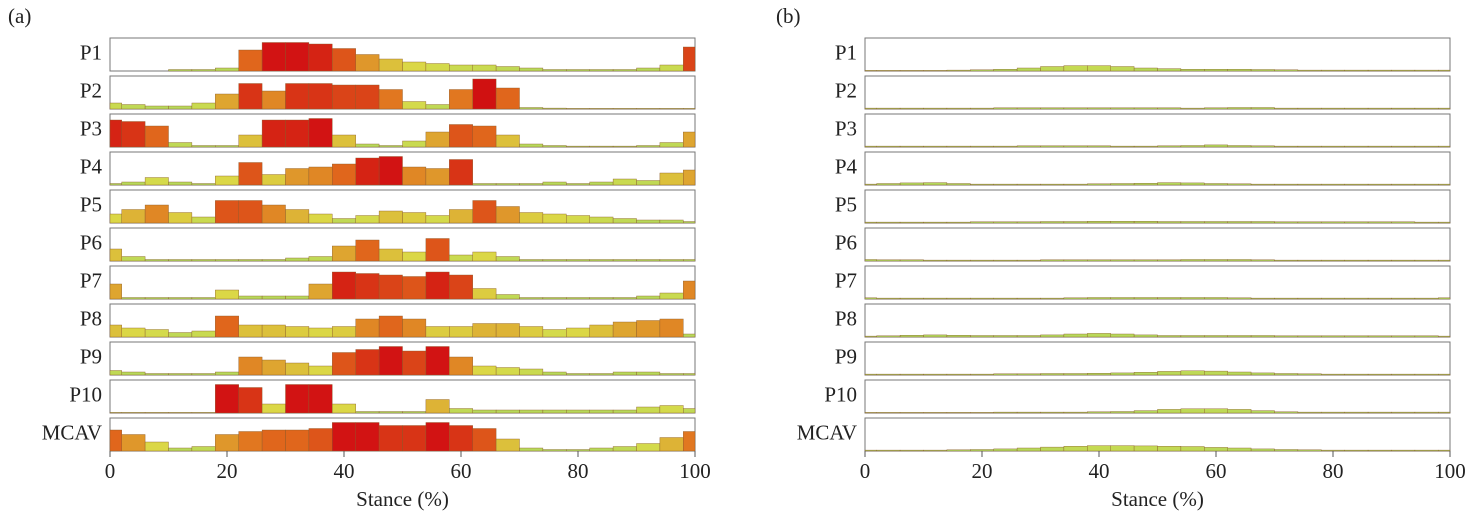  I want to click on x-tick-label: 20, so click(227, 471).